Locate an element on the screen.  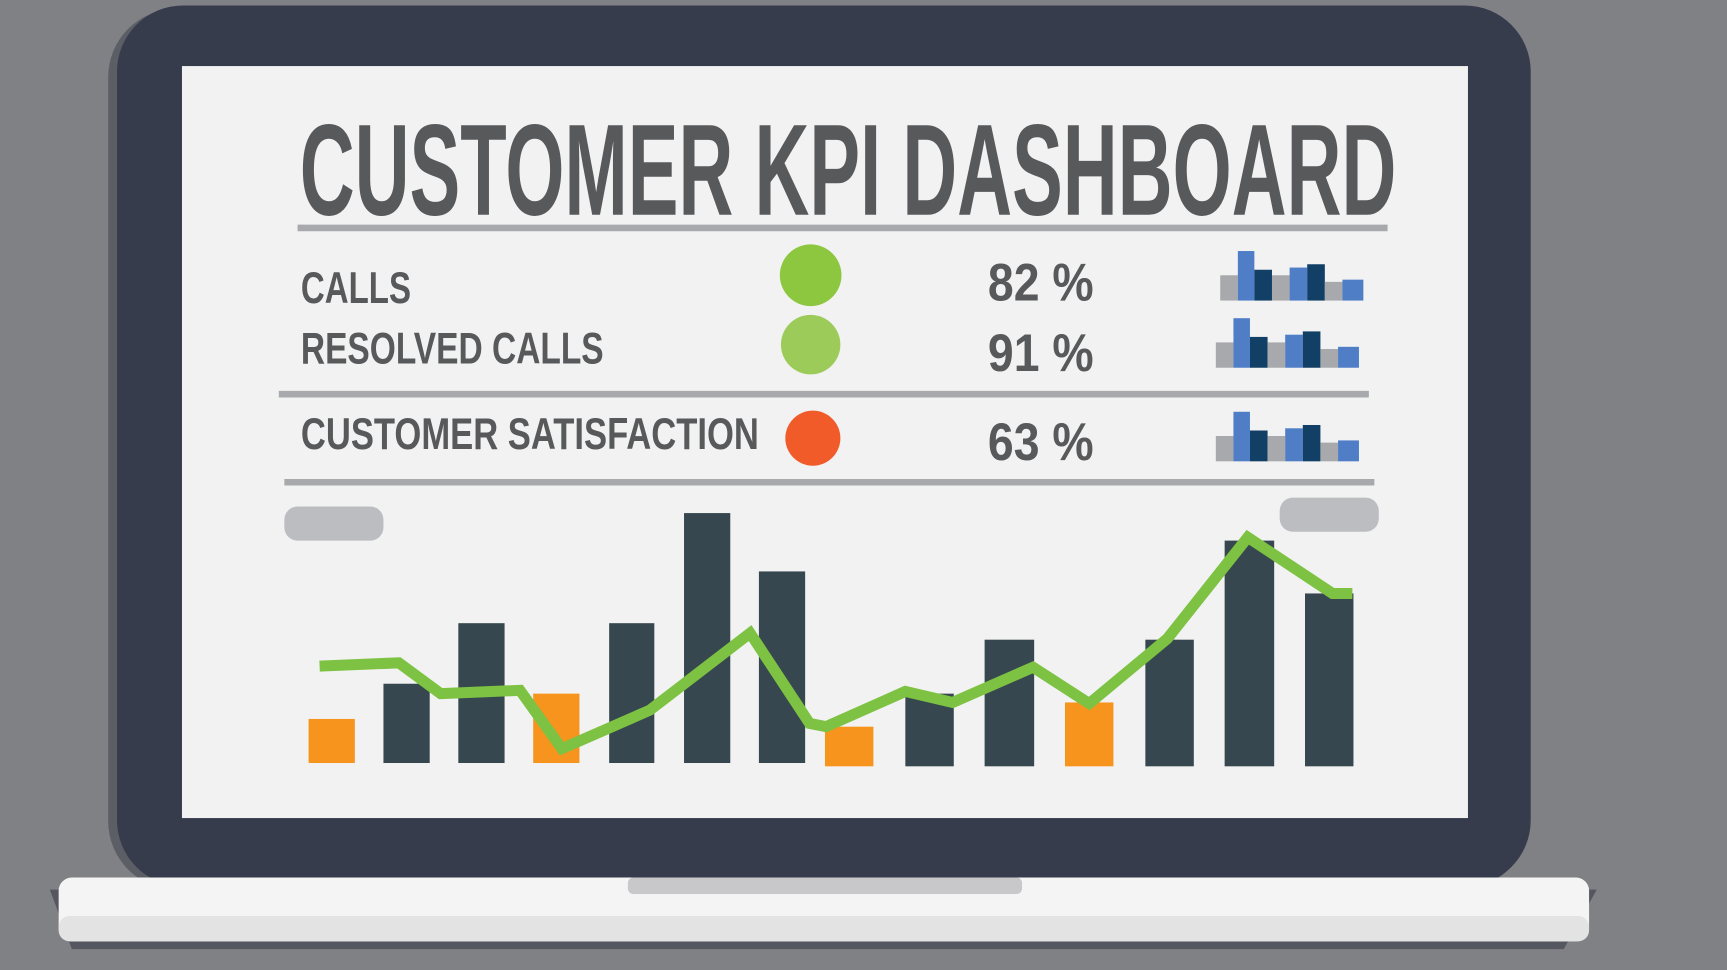
kpi-label: CUSTOMER SATISFACTION is located at coordinates (530, 434).